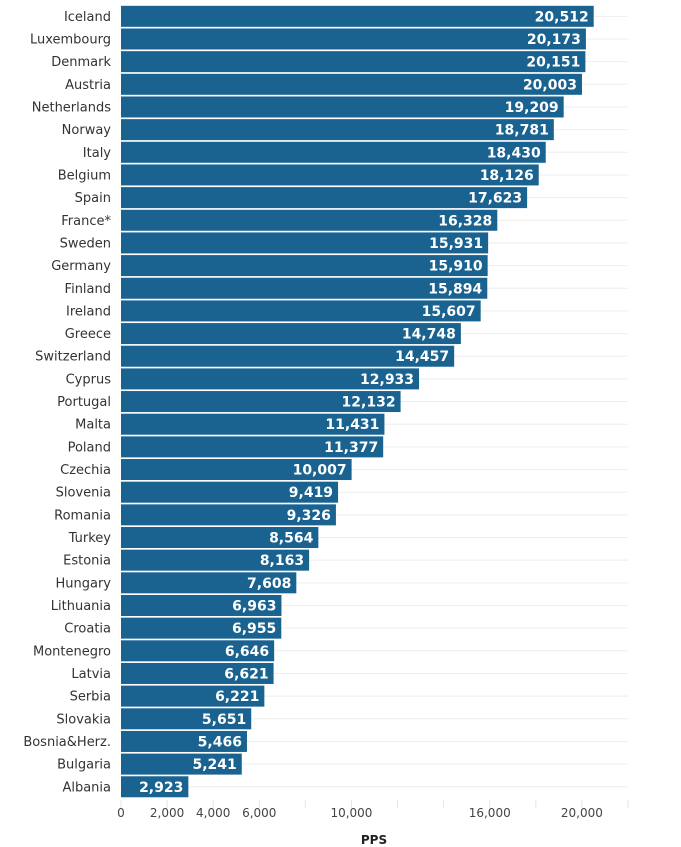 Image resolution: width=681 pixels, height=847 pixels. What do you see at coordinates (88, 334) in the screenshot?
I see `category-label: Greece` at bounding box center [88, 334].